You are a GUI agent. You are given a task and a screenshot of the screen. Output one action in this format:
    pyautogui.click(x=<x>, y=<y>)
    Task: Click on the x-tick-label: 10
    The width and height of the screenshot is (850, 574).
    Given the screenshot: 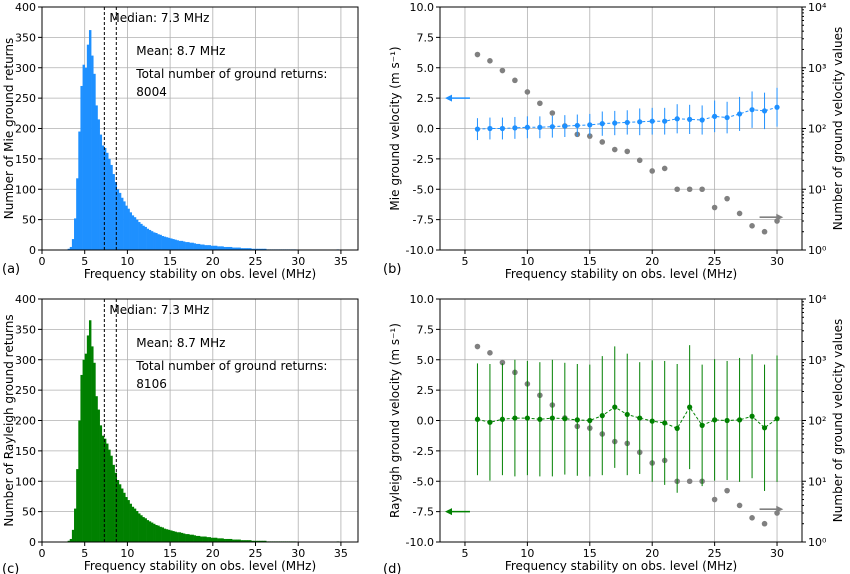 What is the action you would take?
    pyautogui.click(x=127, y=553)
    